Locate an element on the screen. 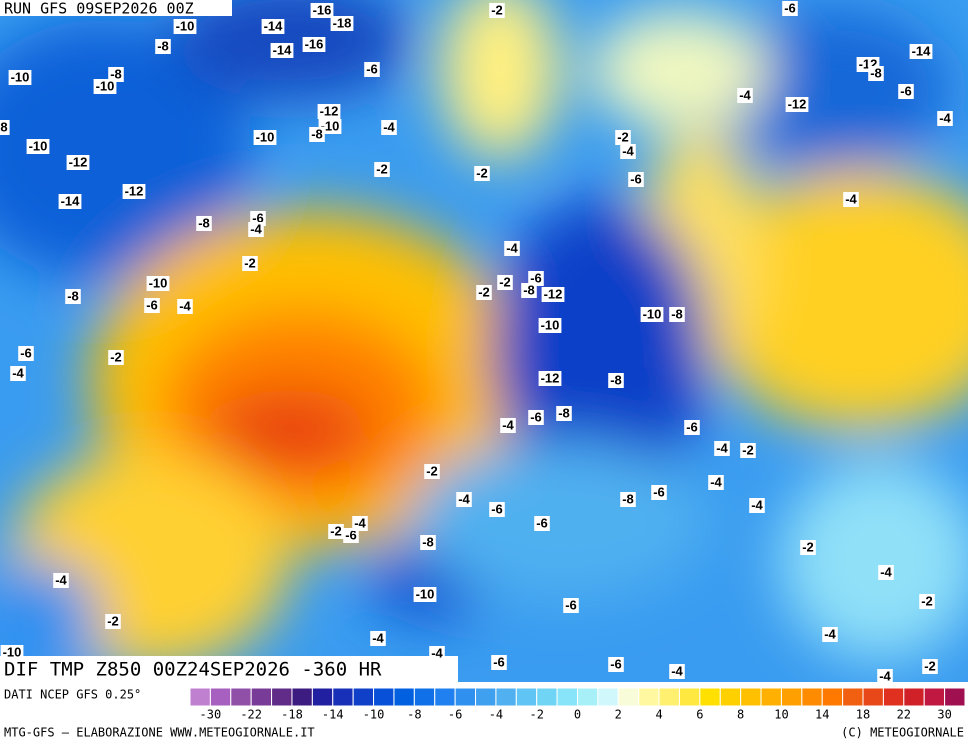  colorbar-tick: 18 is located at coordinates (863, 715).